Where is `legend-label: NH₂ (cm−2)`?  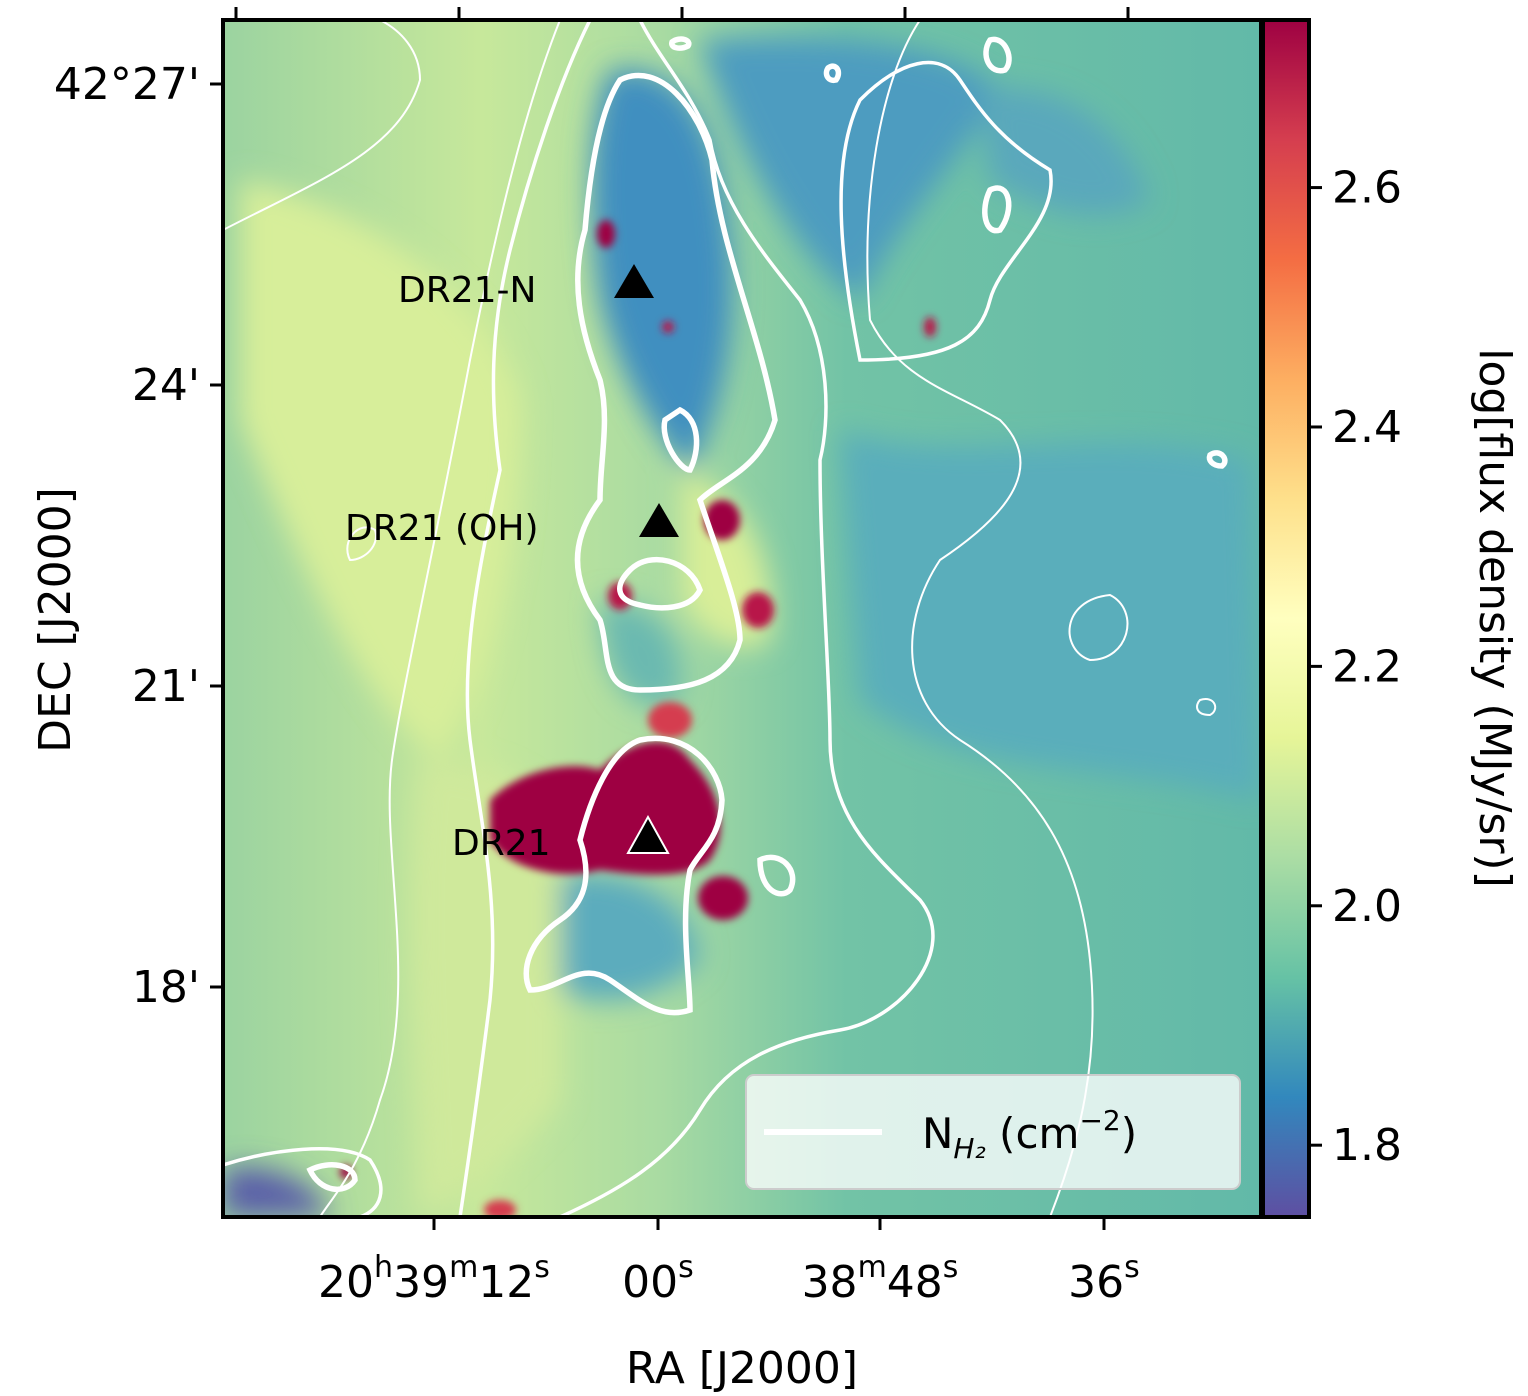 legend-label: NH₂ (cm−2) is located at coordinates (1029, 1134).